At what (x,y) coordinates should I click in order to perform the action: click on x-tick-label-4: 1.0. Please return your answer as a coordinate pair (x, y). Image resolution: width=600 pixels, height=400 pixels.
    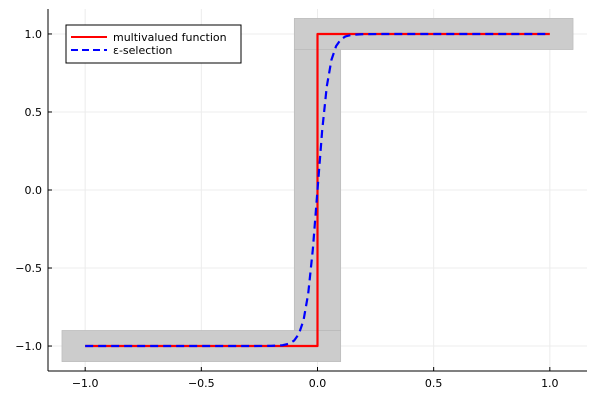
    Looking at the image, I should click on (550, 383).